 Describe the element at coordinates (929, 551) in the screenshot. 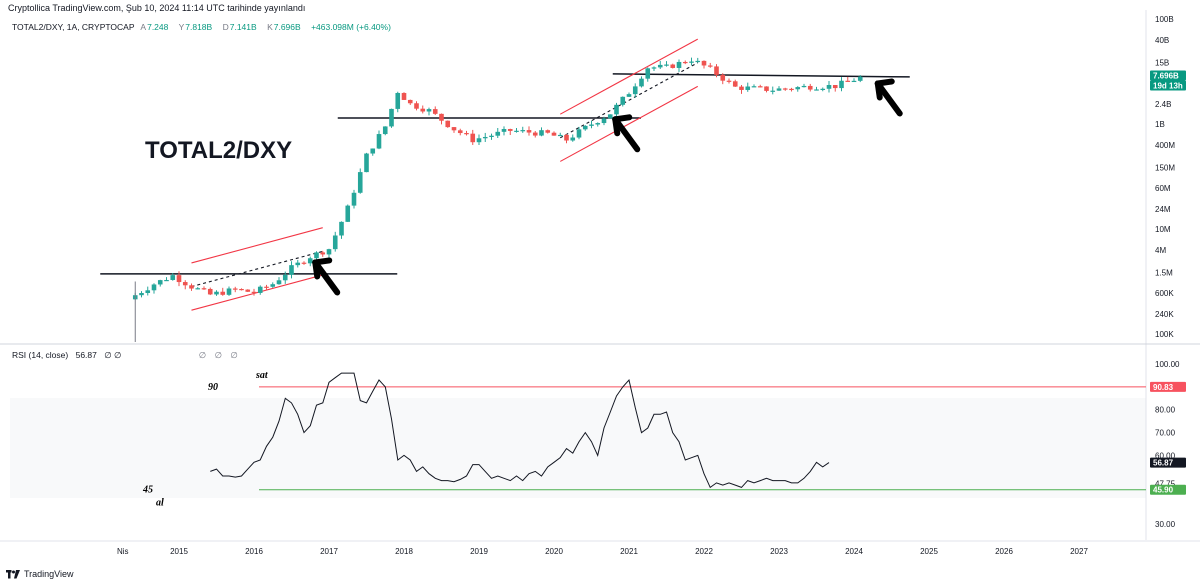

I see `time-tick-label: 2025` at that location.